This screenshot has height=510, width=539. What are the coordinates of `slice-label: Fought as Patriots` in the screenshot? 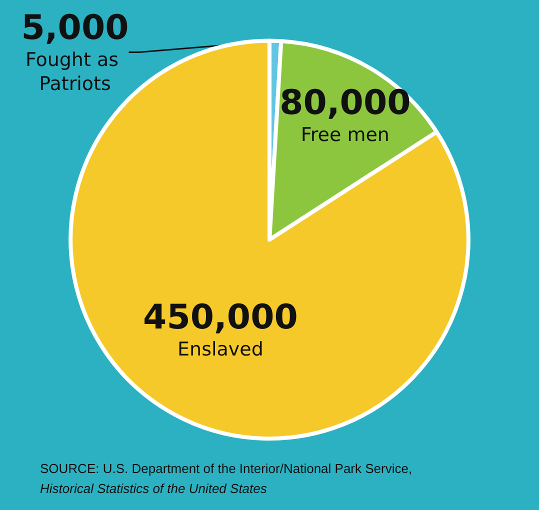 It's located at (75, 72).